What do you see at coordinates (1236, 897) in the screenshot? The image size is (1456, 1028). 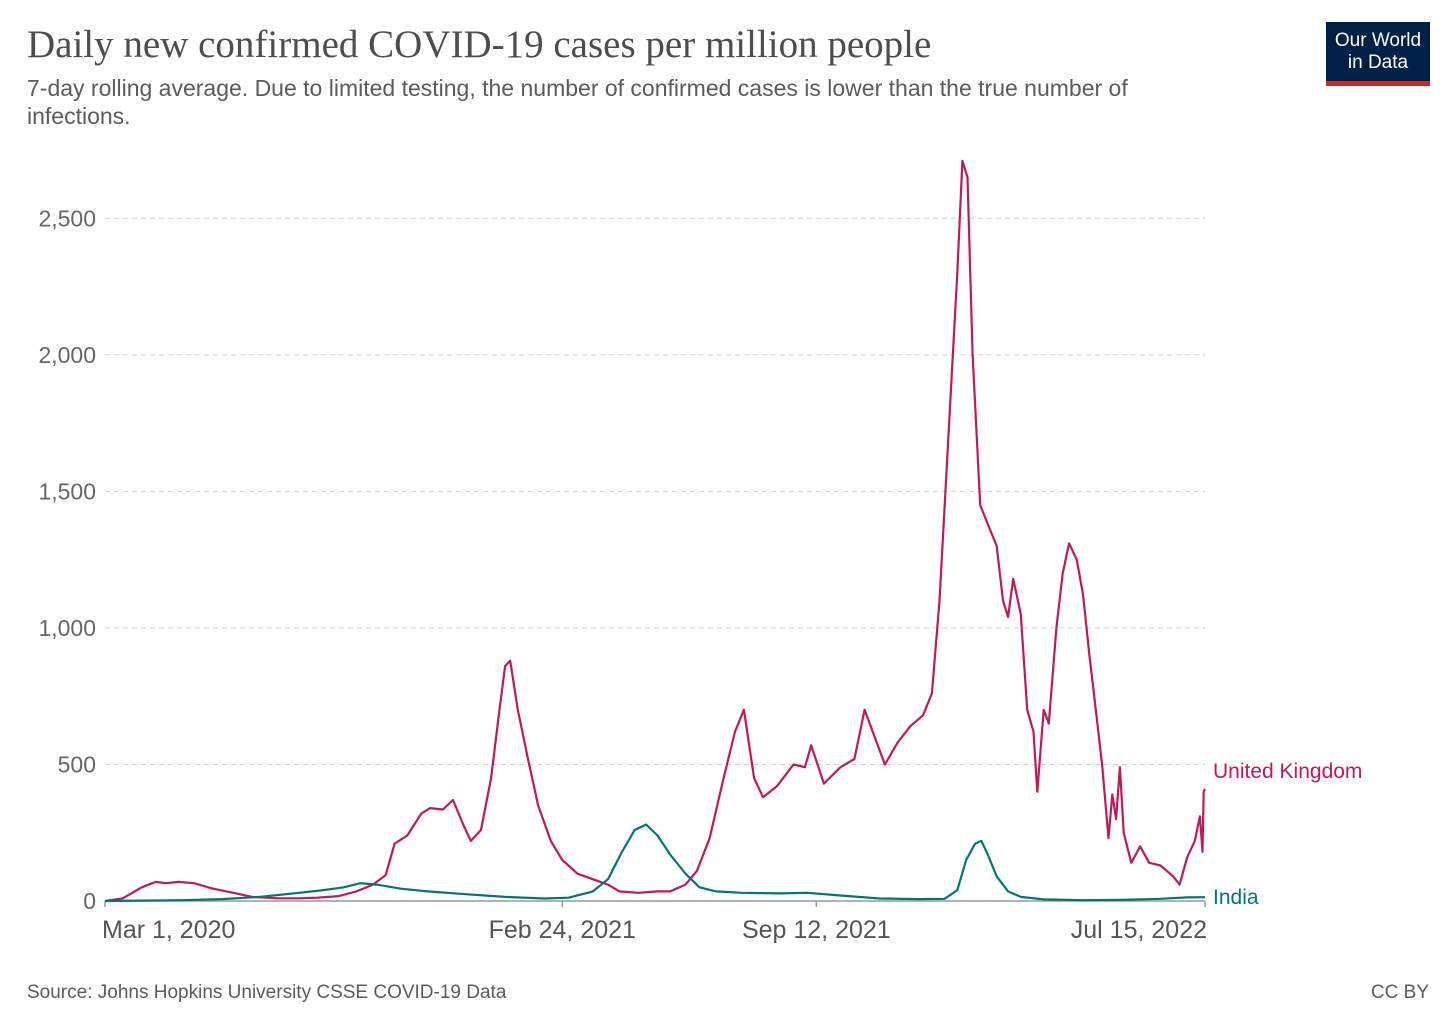 I see `series-label: India` at bounding box center [1236, 897].